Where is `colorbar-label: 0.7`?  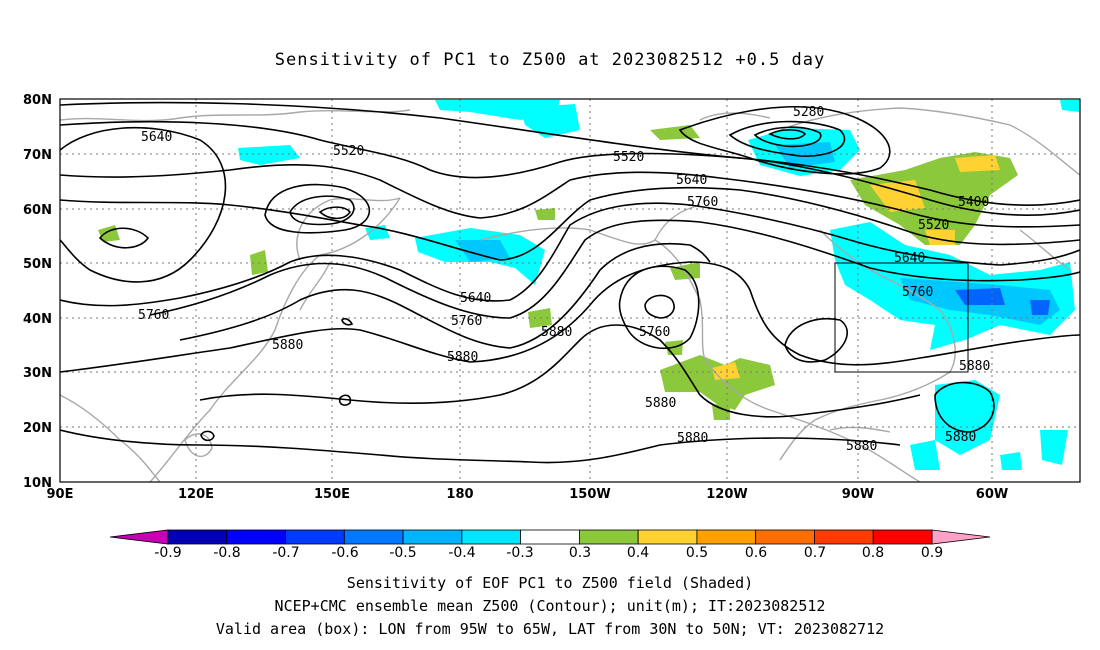
colorbar-label: 0.7 is located at coordinates (815, 553).